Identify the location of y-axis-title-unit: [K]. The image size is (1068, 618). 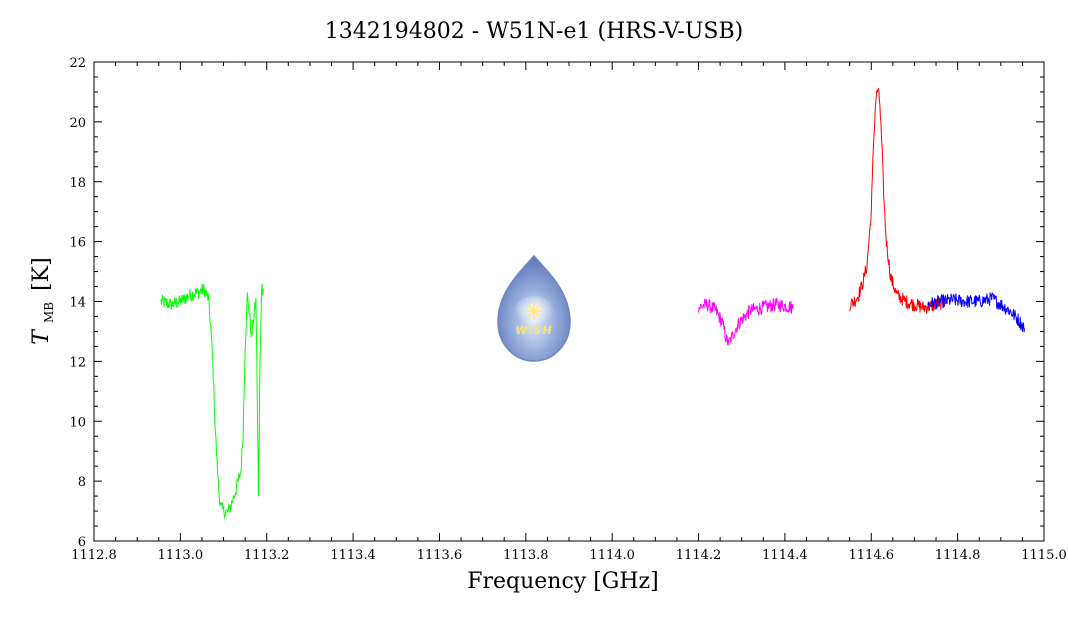
(41, 274).